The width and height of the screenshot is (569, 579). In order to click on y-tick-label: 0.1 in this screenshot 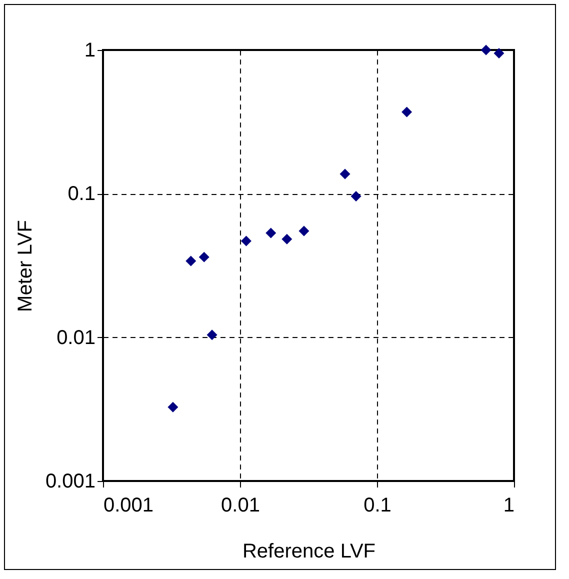, I will do `click(82, 194)`.